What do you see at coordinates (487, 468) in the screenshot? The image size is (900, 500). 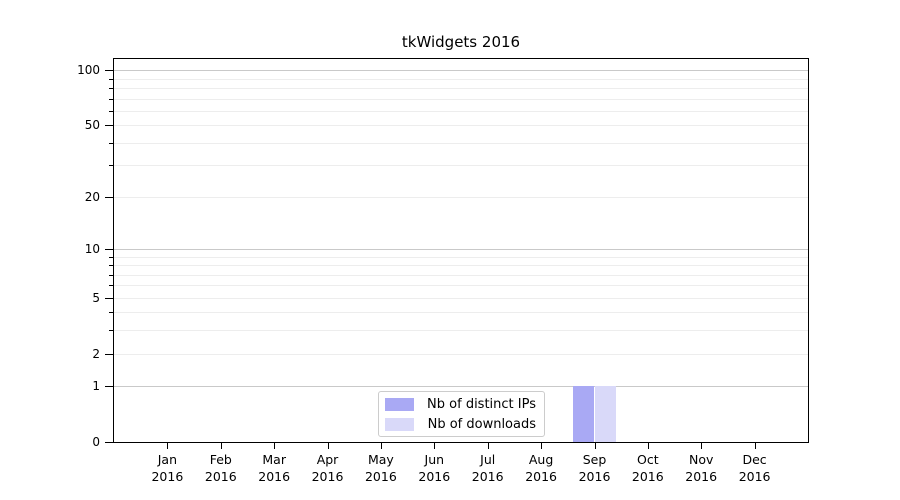 I see `x-axis-tick-label: Jul 2016` at bounding box center [487, 468].